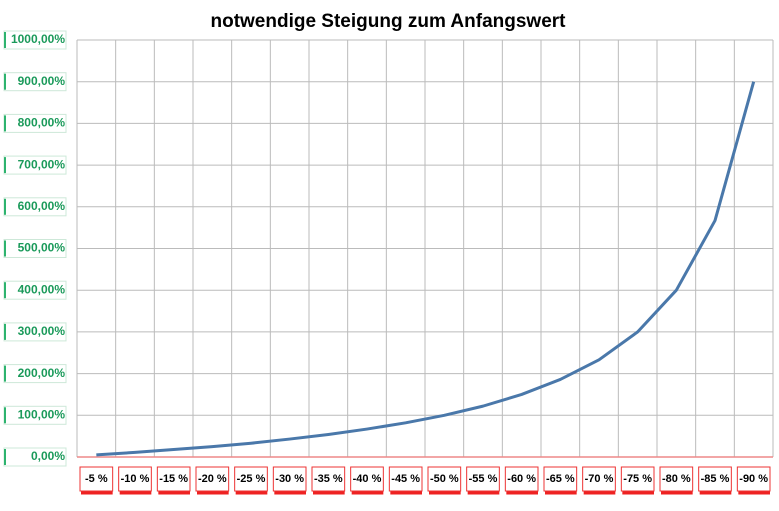 This screenshot has height=511, width=779. Describe the element at coordinates (42, 289) in the screenshot. I see `y-tick-label: 400,00%` at that location.